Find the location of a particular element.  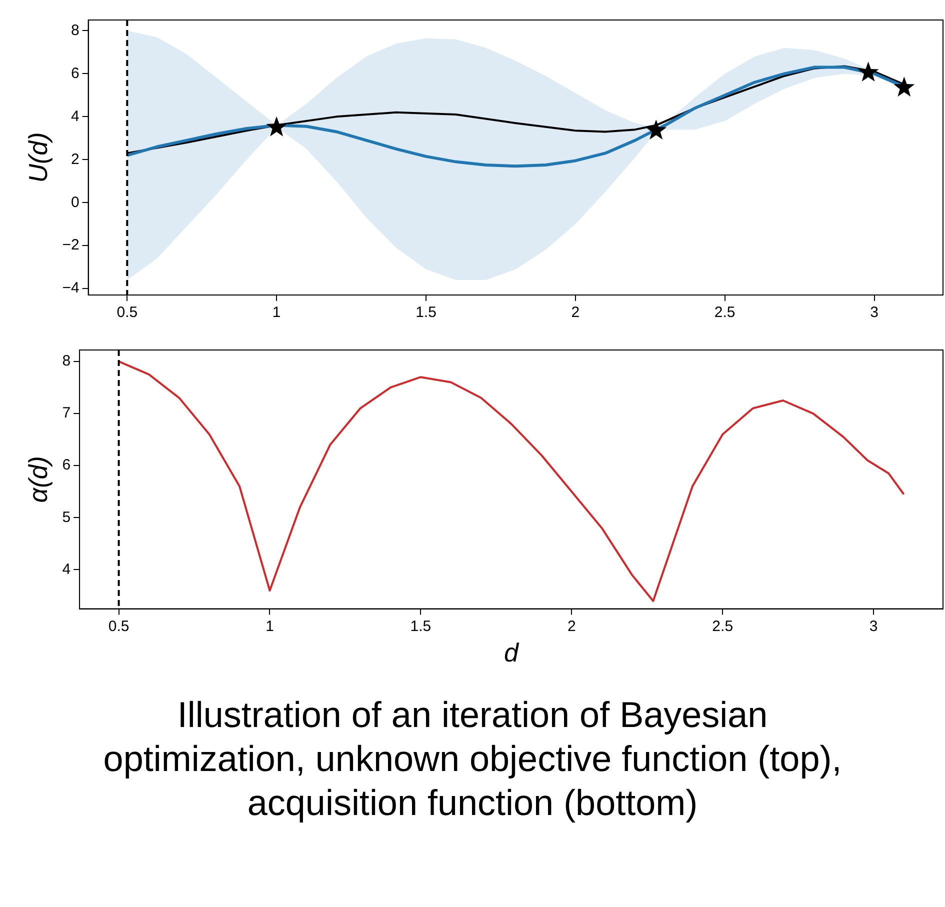

y-axis-title: α(d) is located at coordinates (37, 479).